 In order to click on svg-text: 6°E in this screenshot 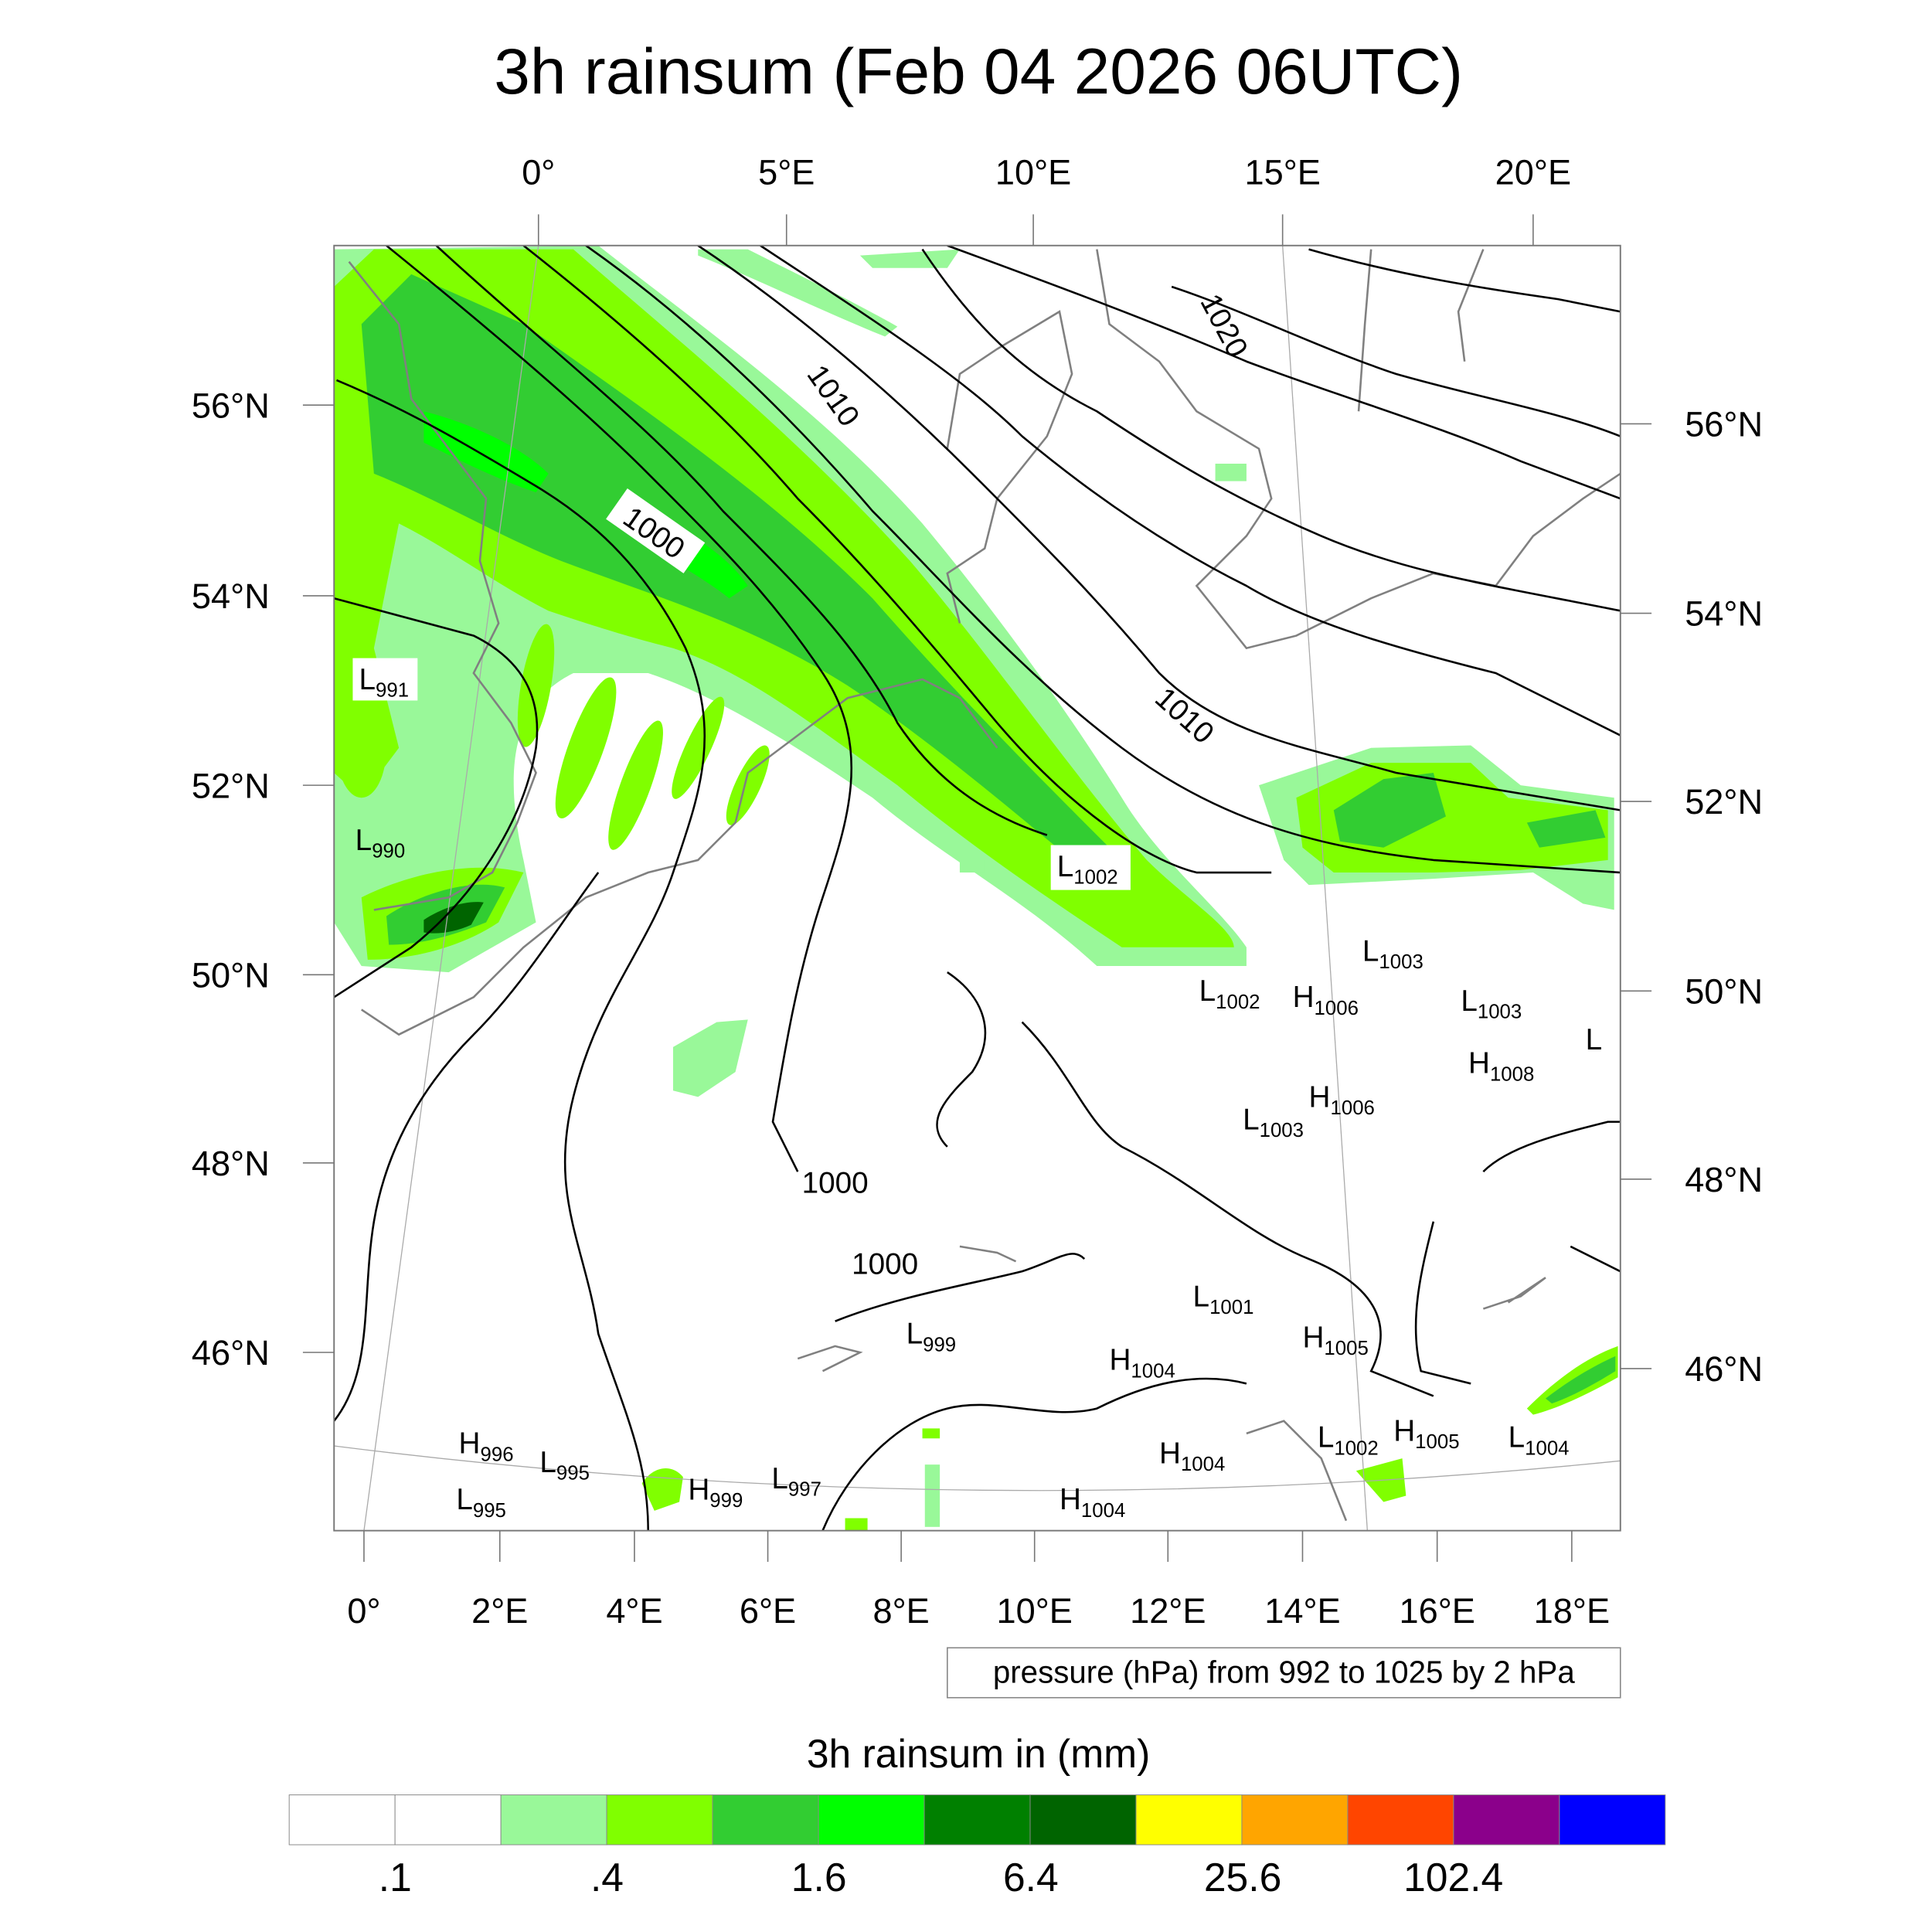, I will do `click(768, 1611)`.